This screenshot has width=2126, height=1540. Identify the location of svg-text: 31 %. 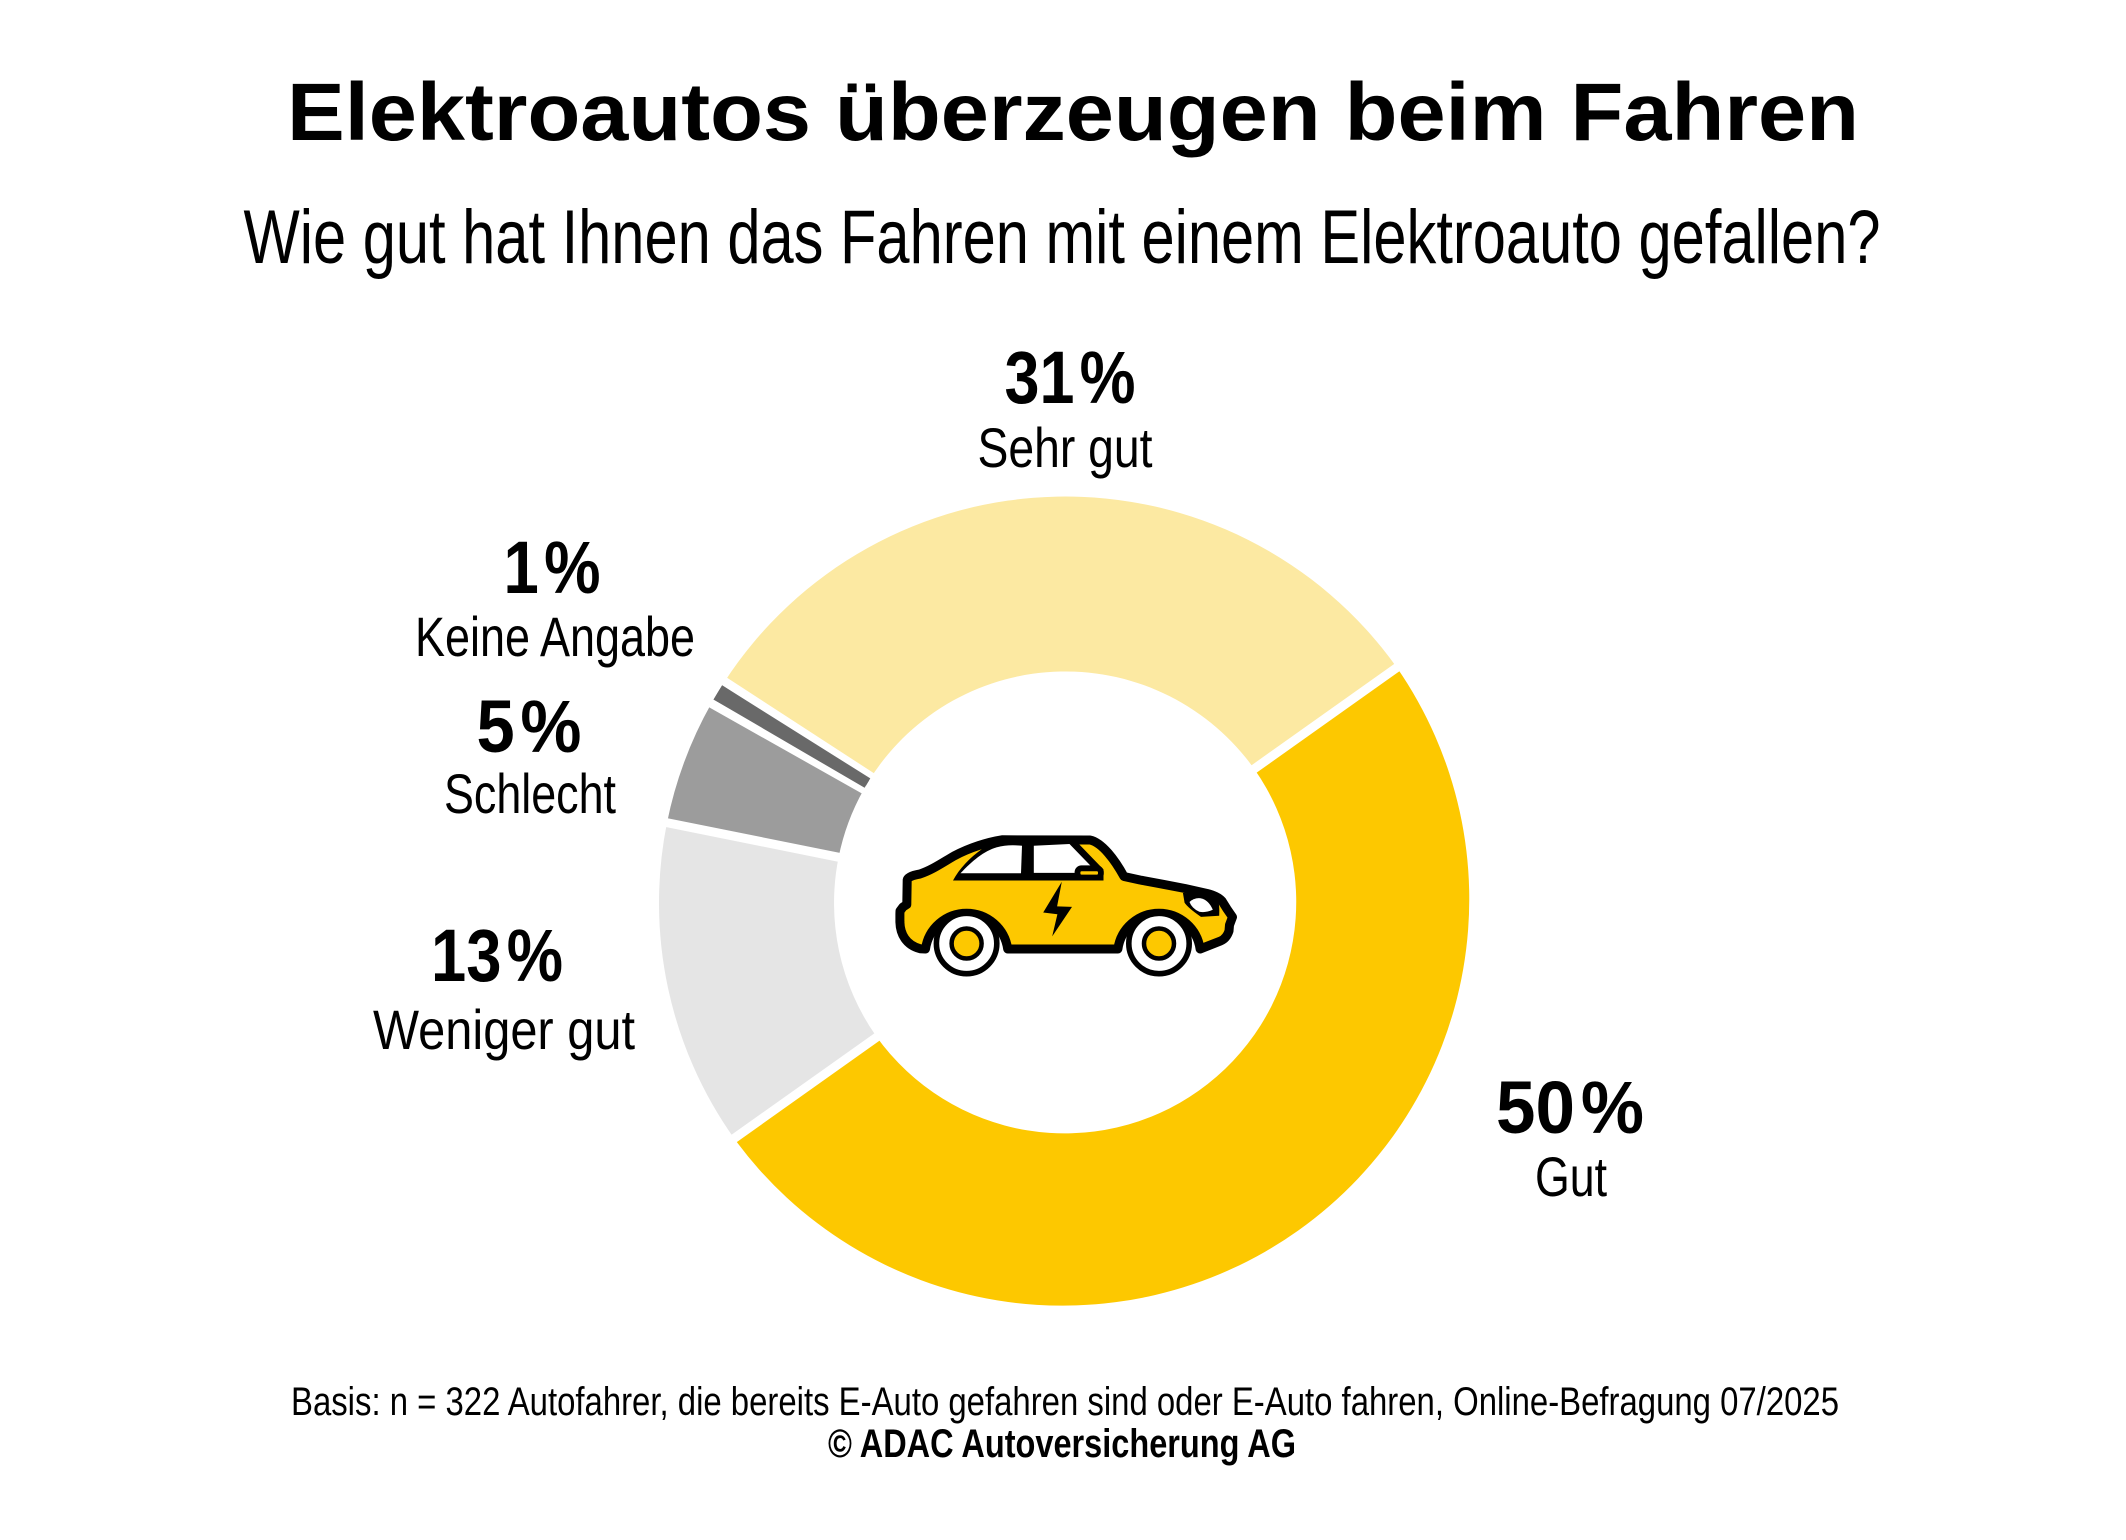
(1070, 377).